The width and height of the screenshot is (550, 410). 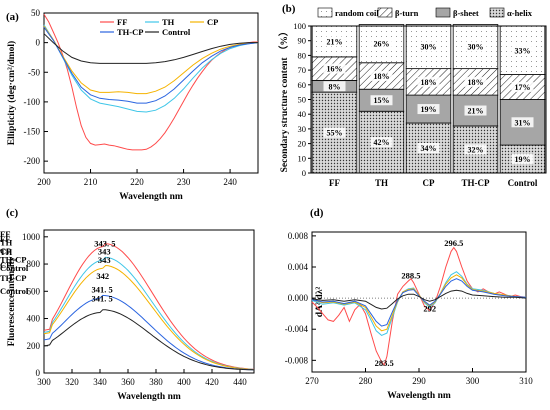 What do you see at coordinates (497, 12) in the screenshot?
I see `legend-swatch-helix` at bounding box center [497, 12].